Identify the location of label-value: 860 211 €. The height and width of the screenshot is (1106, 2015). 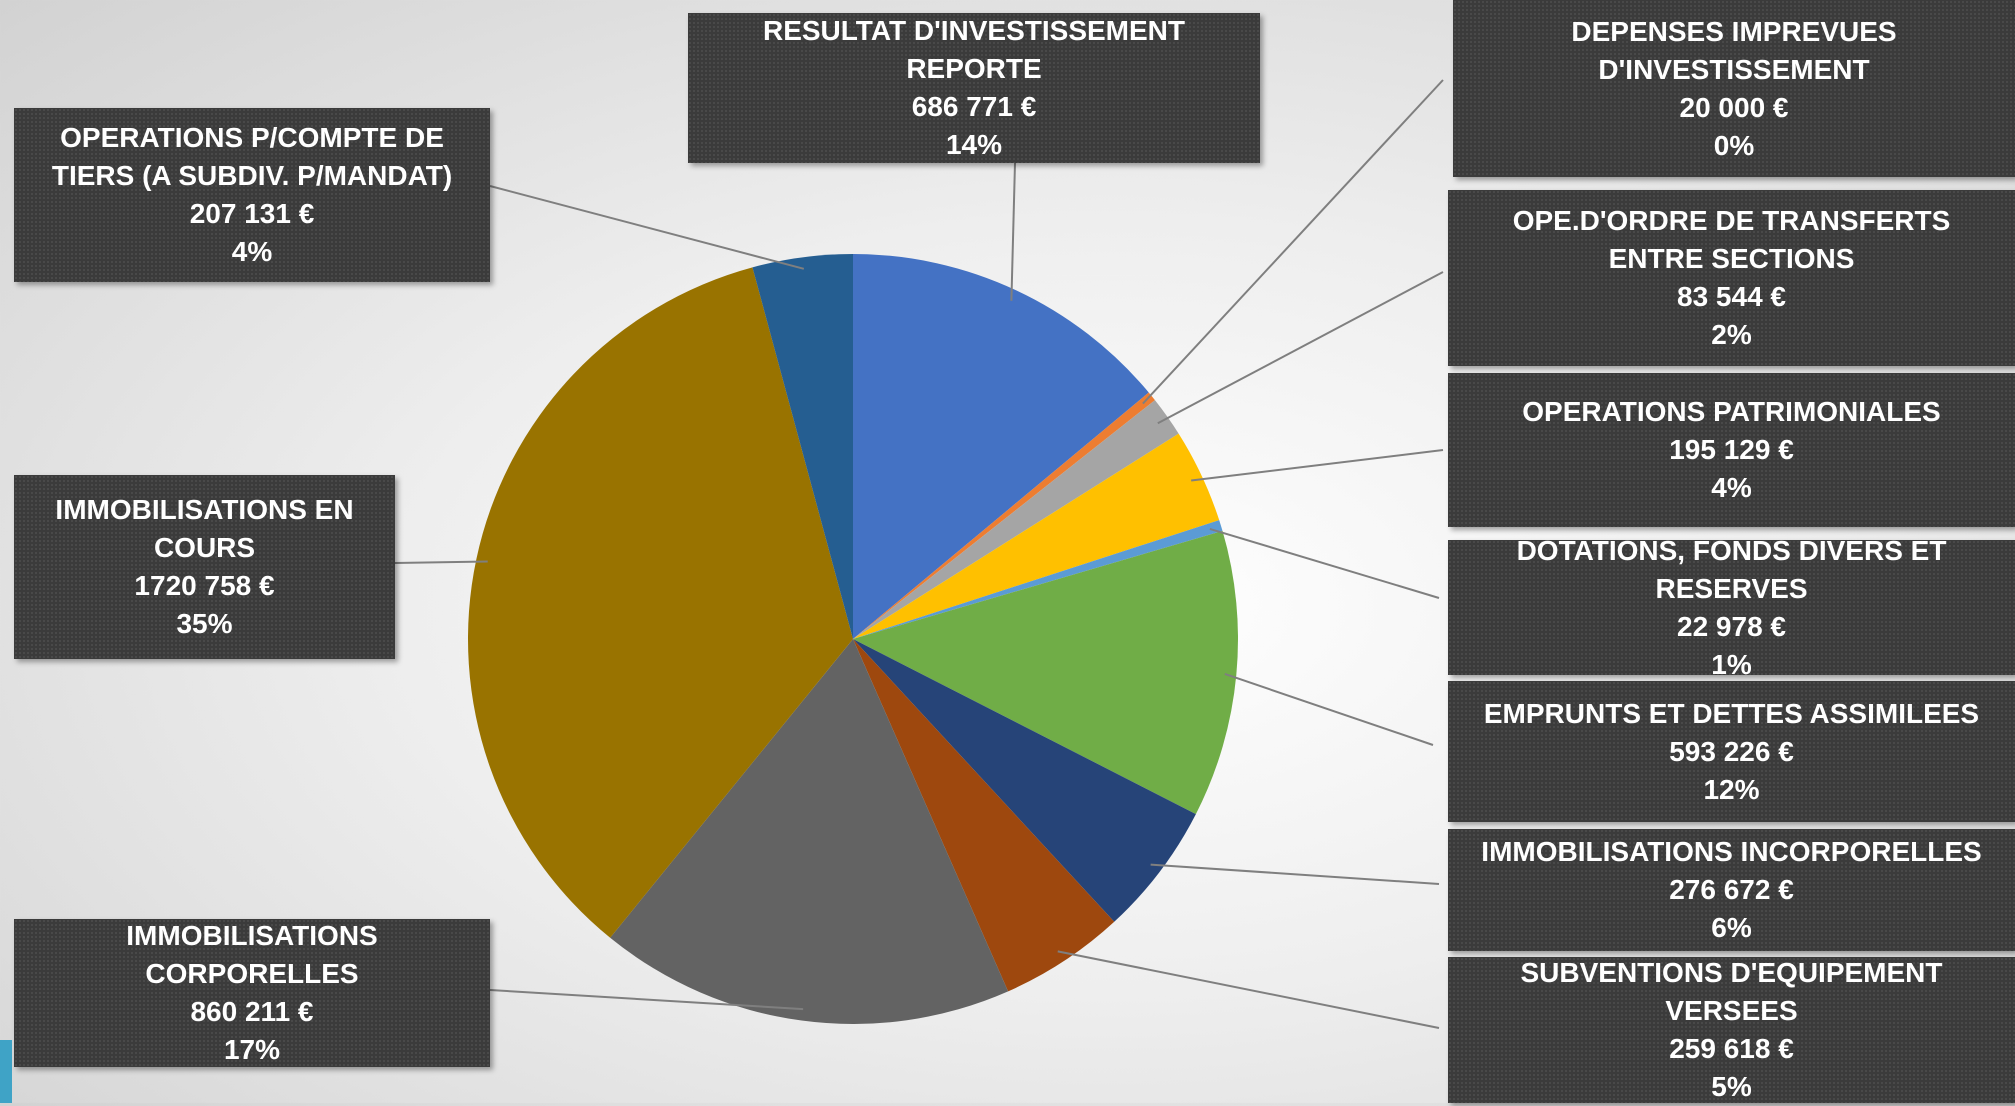
(252, 1011).